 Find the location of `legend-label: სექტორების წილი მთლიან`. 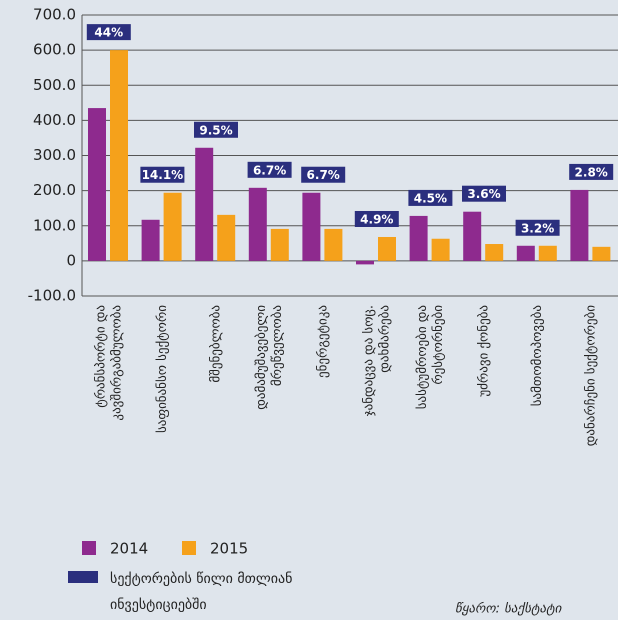

legend-label: სექტორების წილი მთლიან is located at coordinates (201, 578).